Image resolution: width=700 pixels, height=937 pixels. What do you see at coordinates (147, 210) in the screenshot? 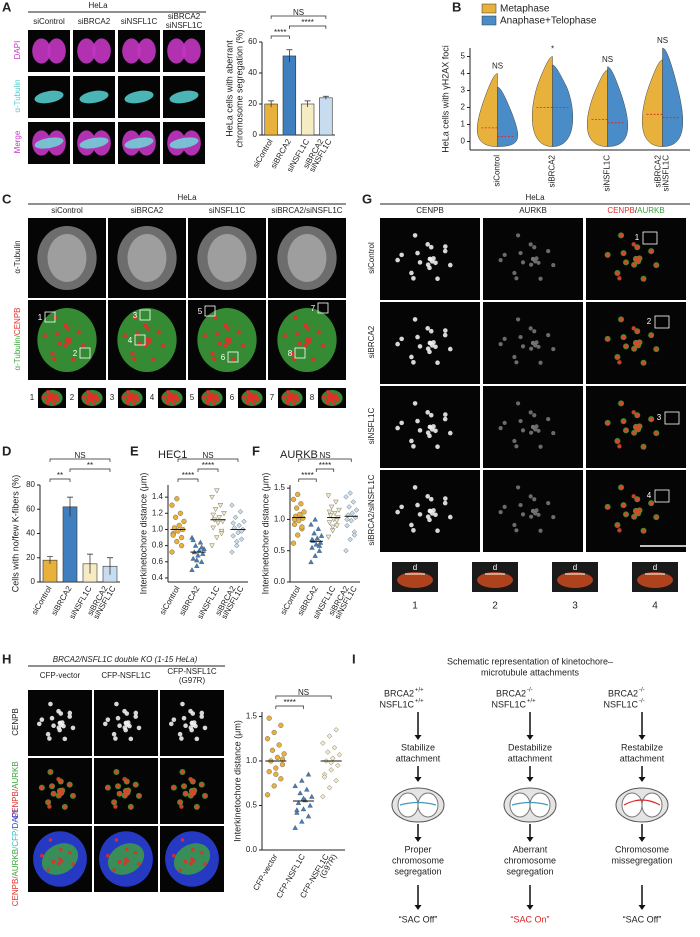
I see `column-label: siBRCA2` at bounding box center [147, 210].